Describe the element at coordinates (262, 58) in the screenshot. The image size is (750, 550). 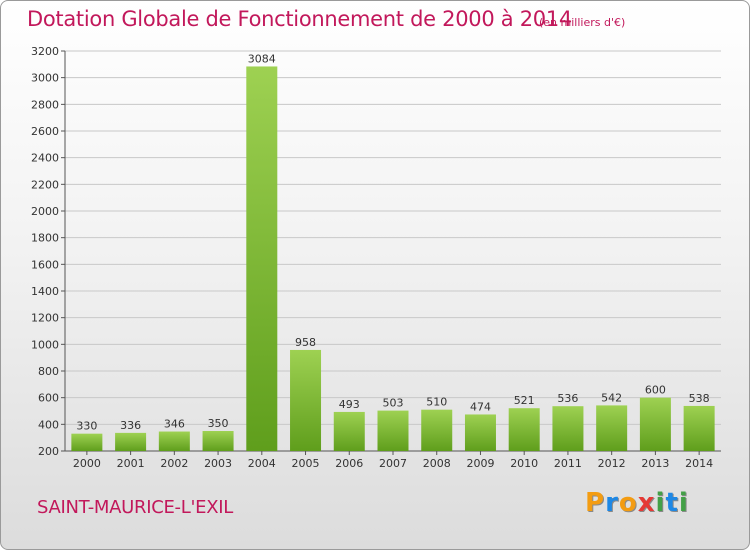
I see `bar-value-label: 3084` at that location.